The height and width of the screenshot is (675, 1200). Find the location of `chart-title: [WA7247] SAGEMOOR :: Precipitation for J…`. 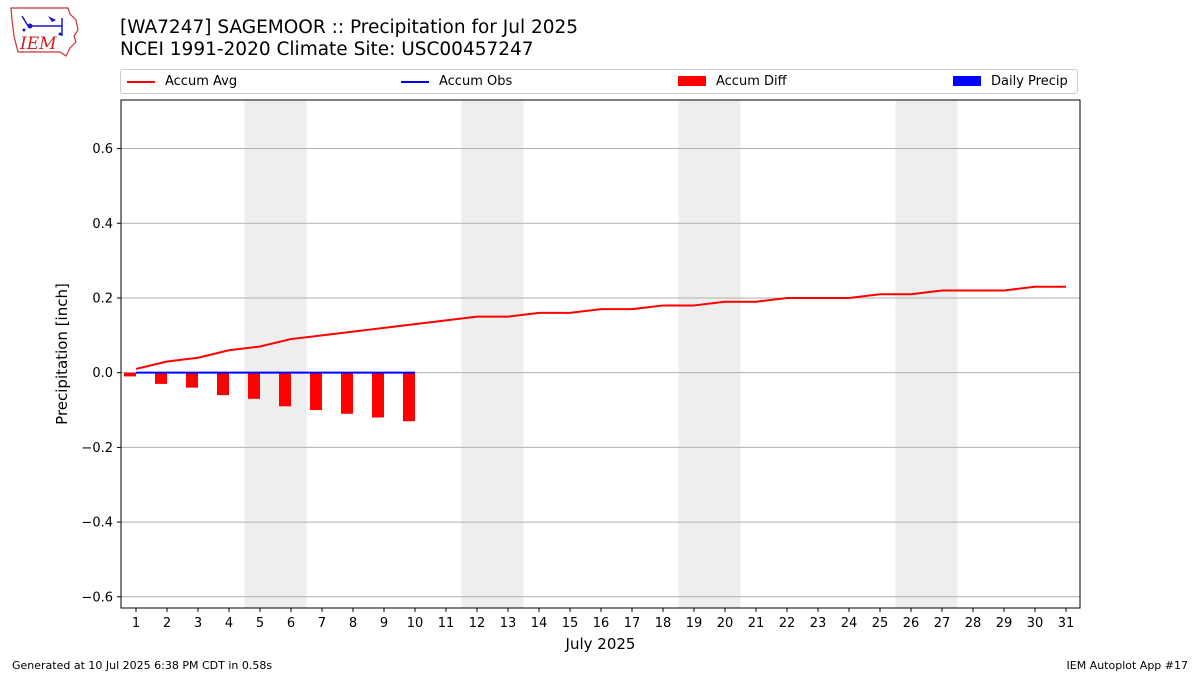

chart-title: [WA7247] SAGEMOOR :: Precipitation for J… is located at coordinates (349, 39).